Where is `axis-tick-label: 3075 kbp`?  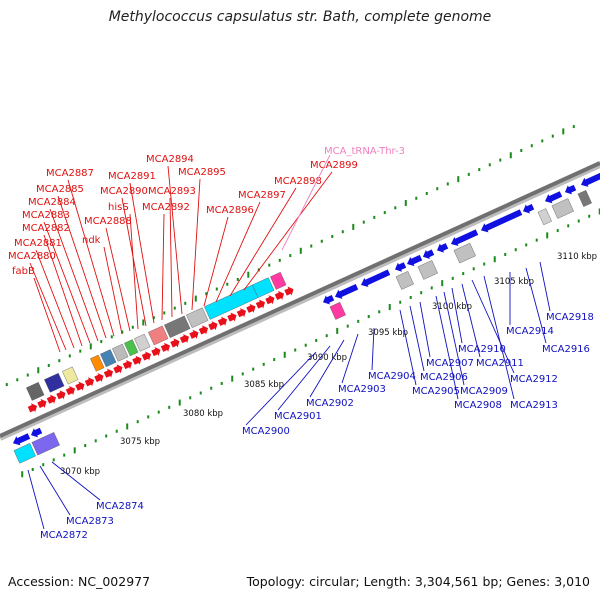
axis-tick-label: 3075 kbp is located at coordinates (140, 442).